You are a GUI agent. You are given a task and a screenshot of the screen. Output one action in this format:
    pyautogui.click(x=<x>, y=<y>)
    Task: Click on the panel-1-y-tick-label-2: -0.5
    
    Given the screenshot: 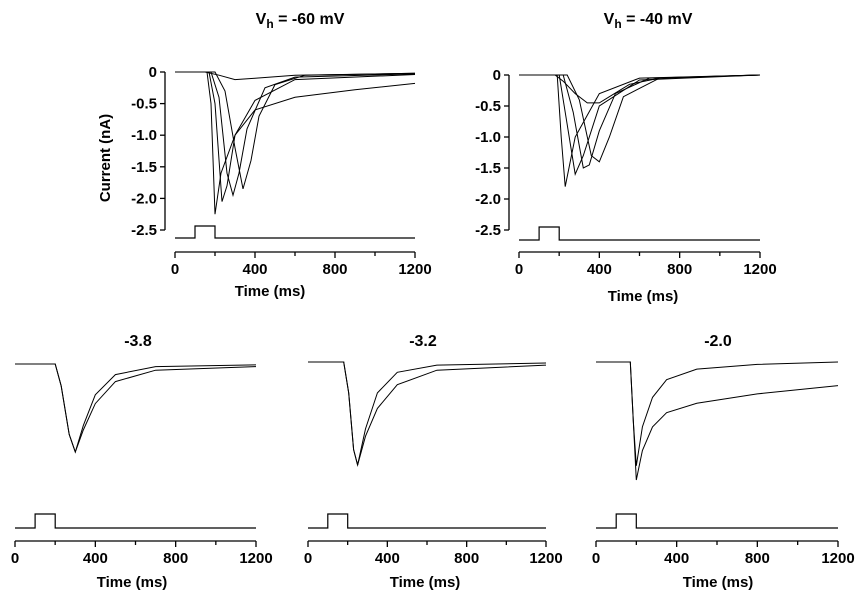 What is the action you would take?
    pyautogui.click(x=144, y=104)
    